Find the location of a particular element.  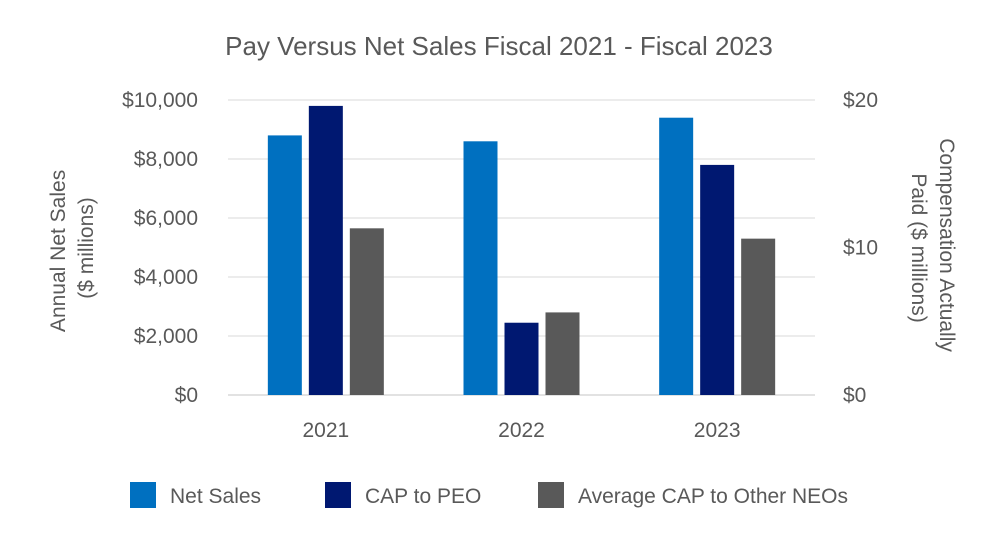

x-tick-label: 2021 is located at coordinates (325, 430).